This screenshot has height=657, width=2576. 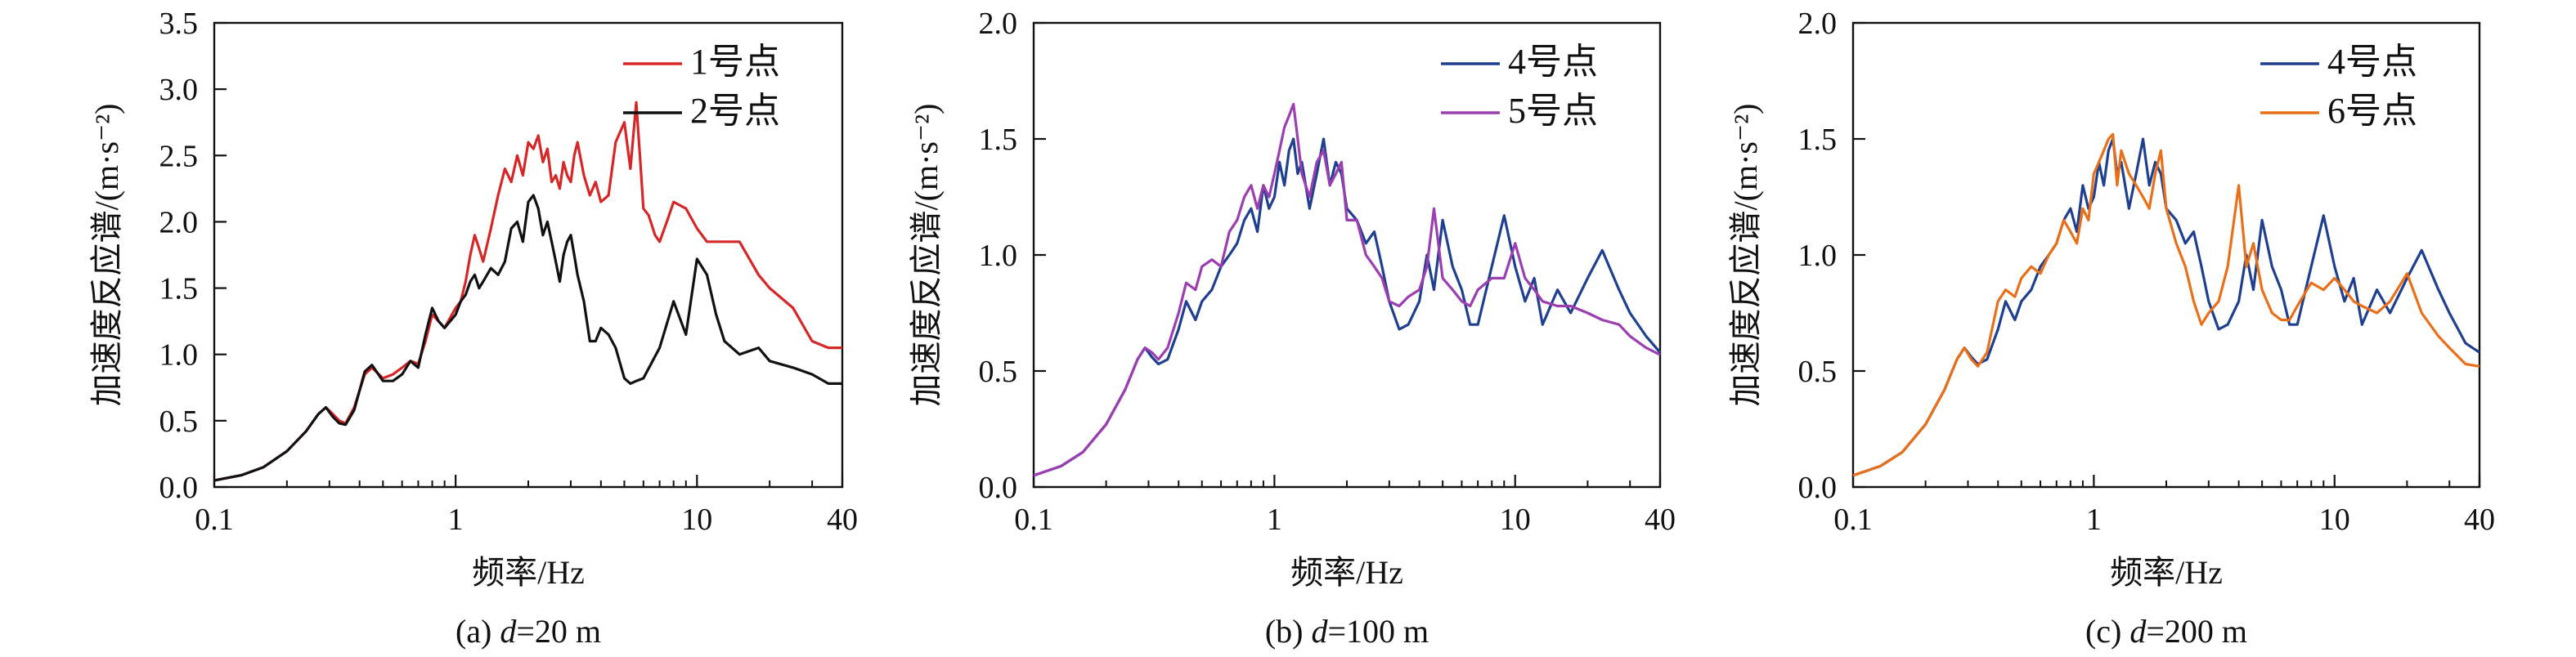 I want to click on panel-caption-b: (b) d=100 m, so click(x=1347, y=631).